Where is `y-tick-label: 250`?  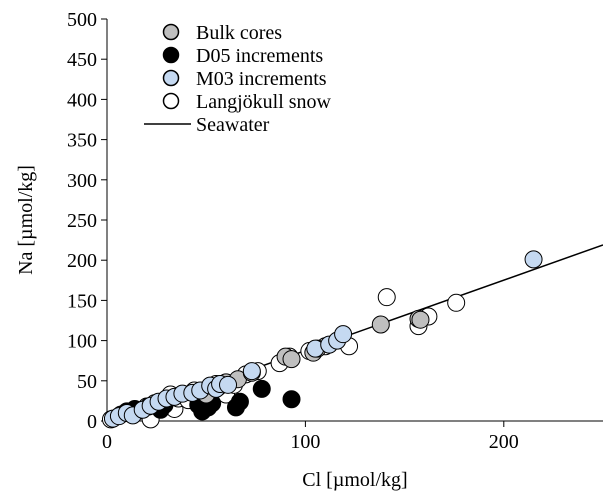
y-tick-label: 250 is located at coordinates (82, 221).